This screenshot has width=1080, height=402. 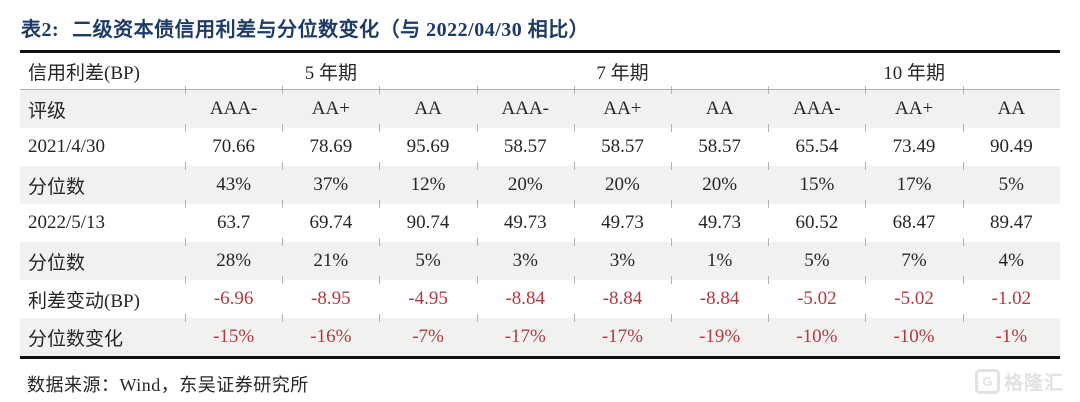 I want to click on cell: 70.66, so click(x=233, y=145).